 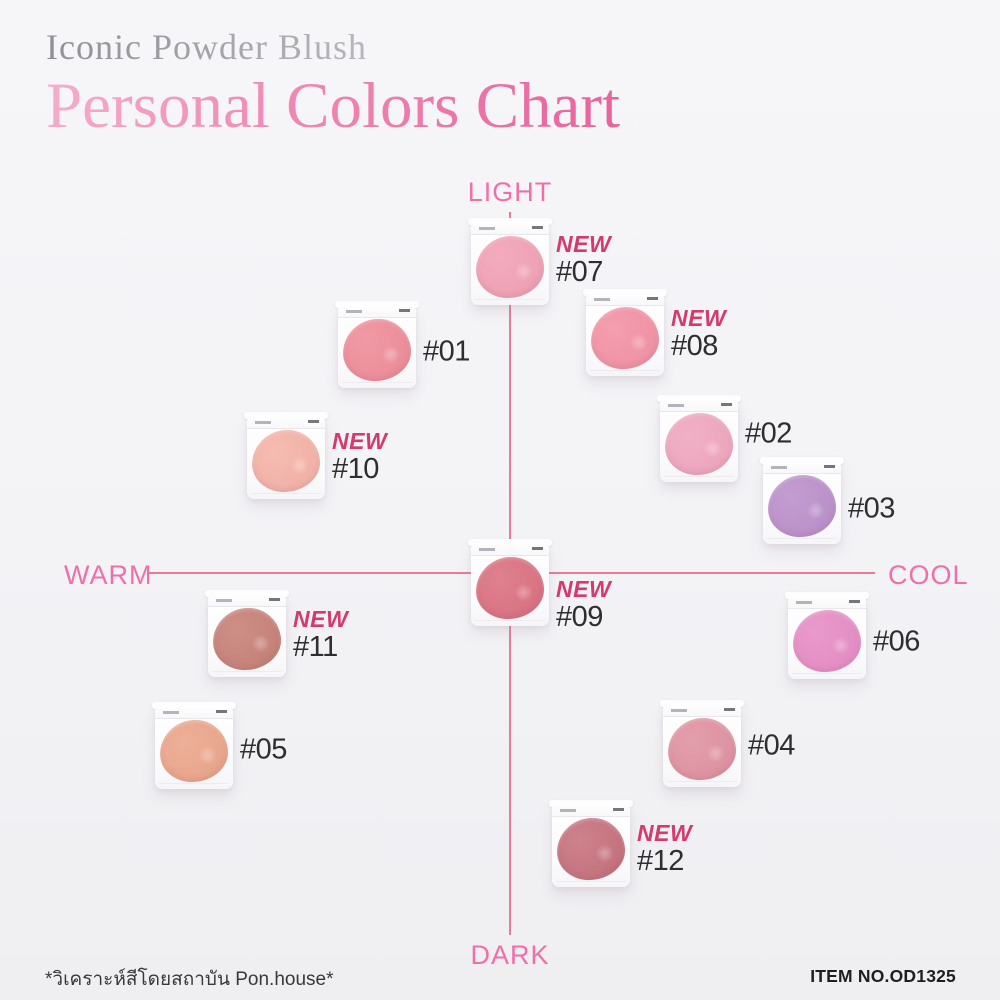 I want to click on product-label: NEW #10, so click(x=359, y=457).